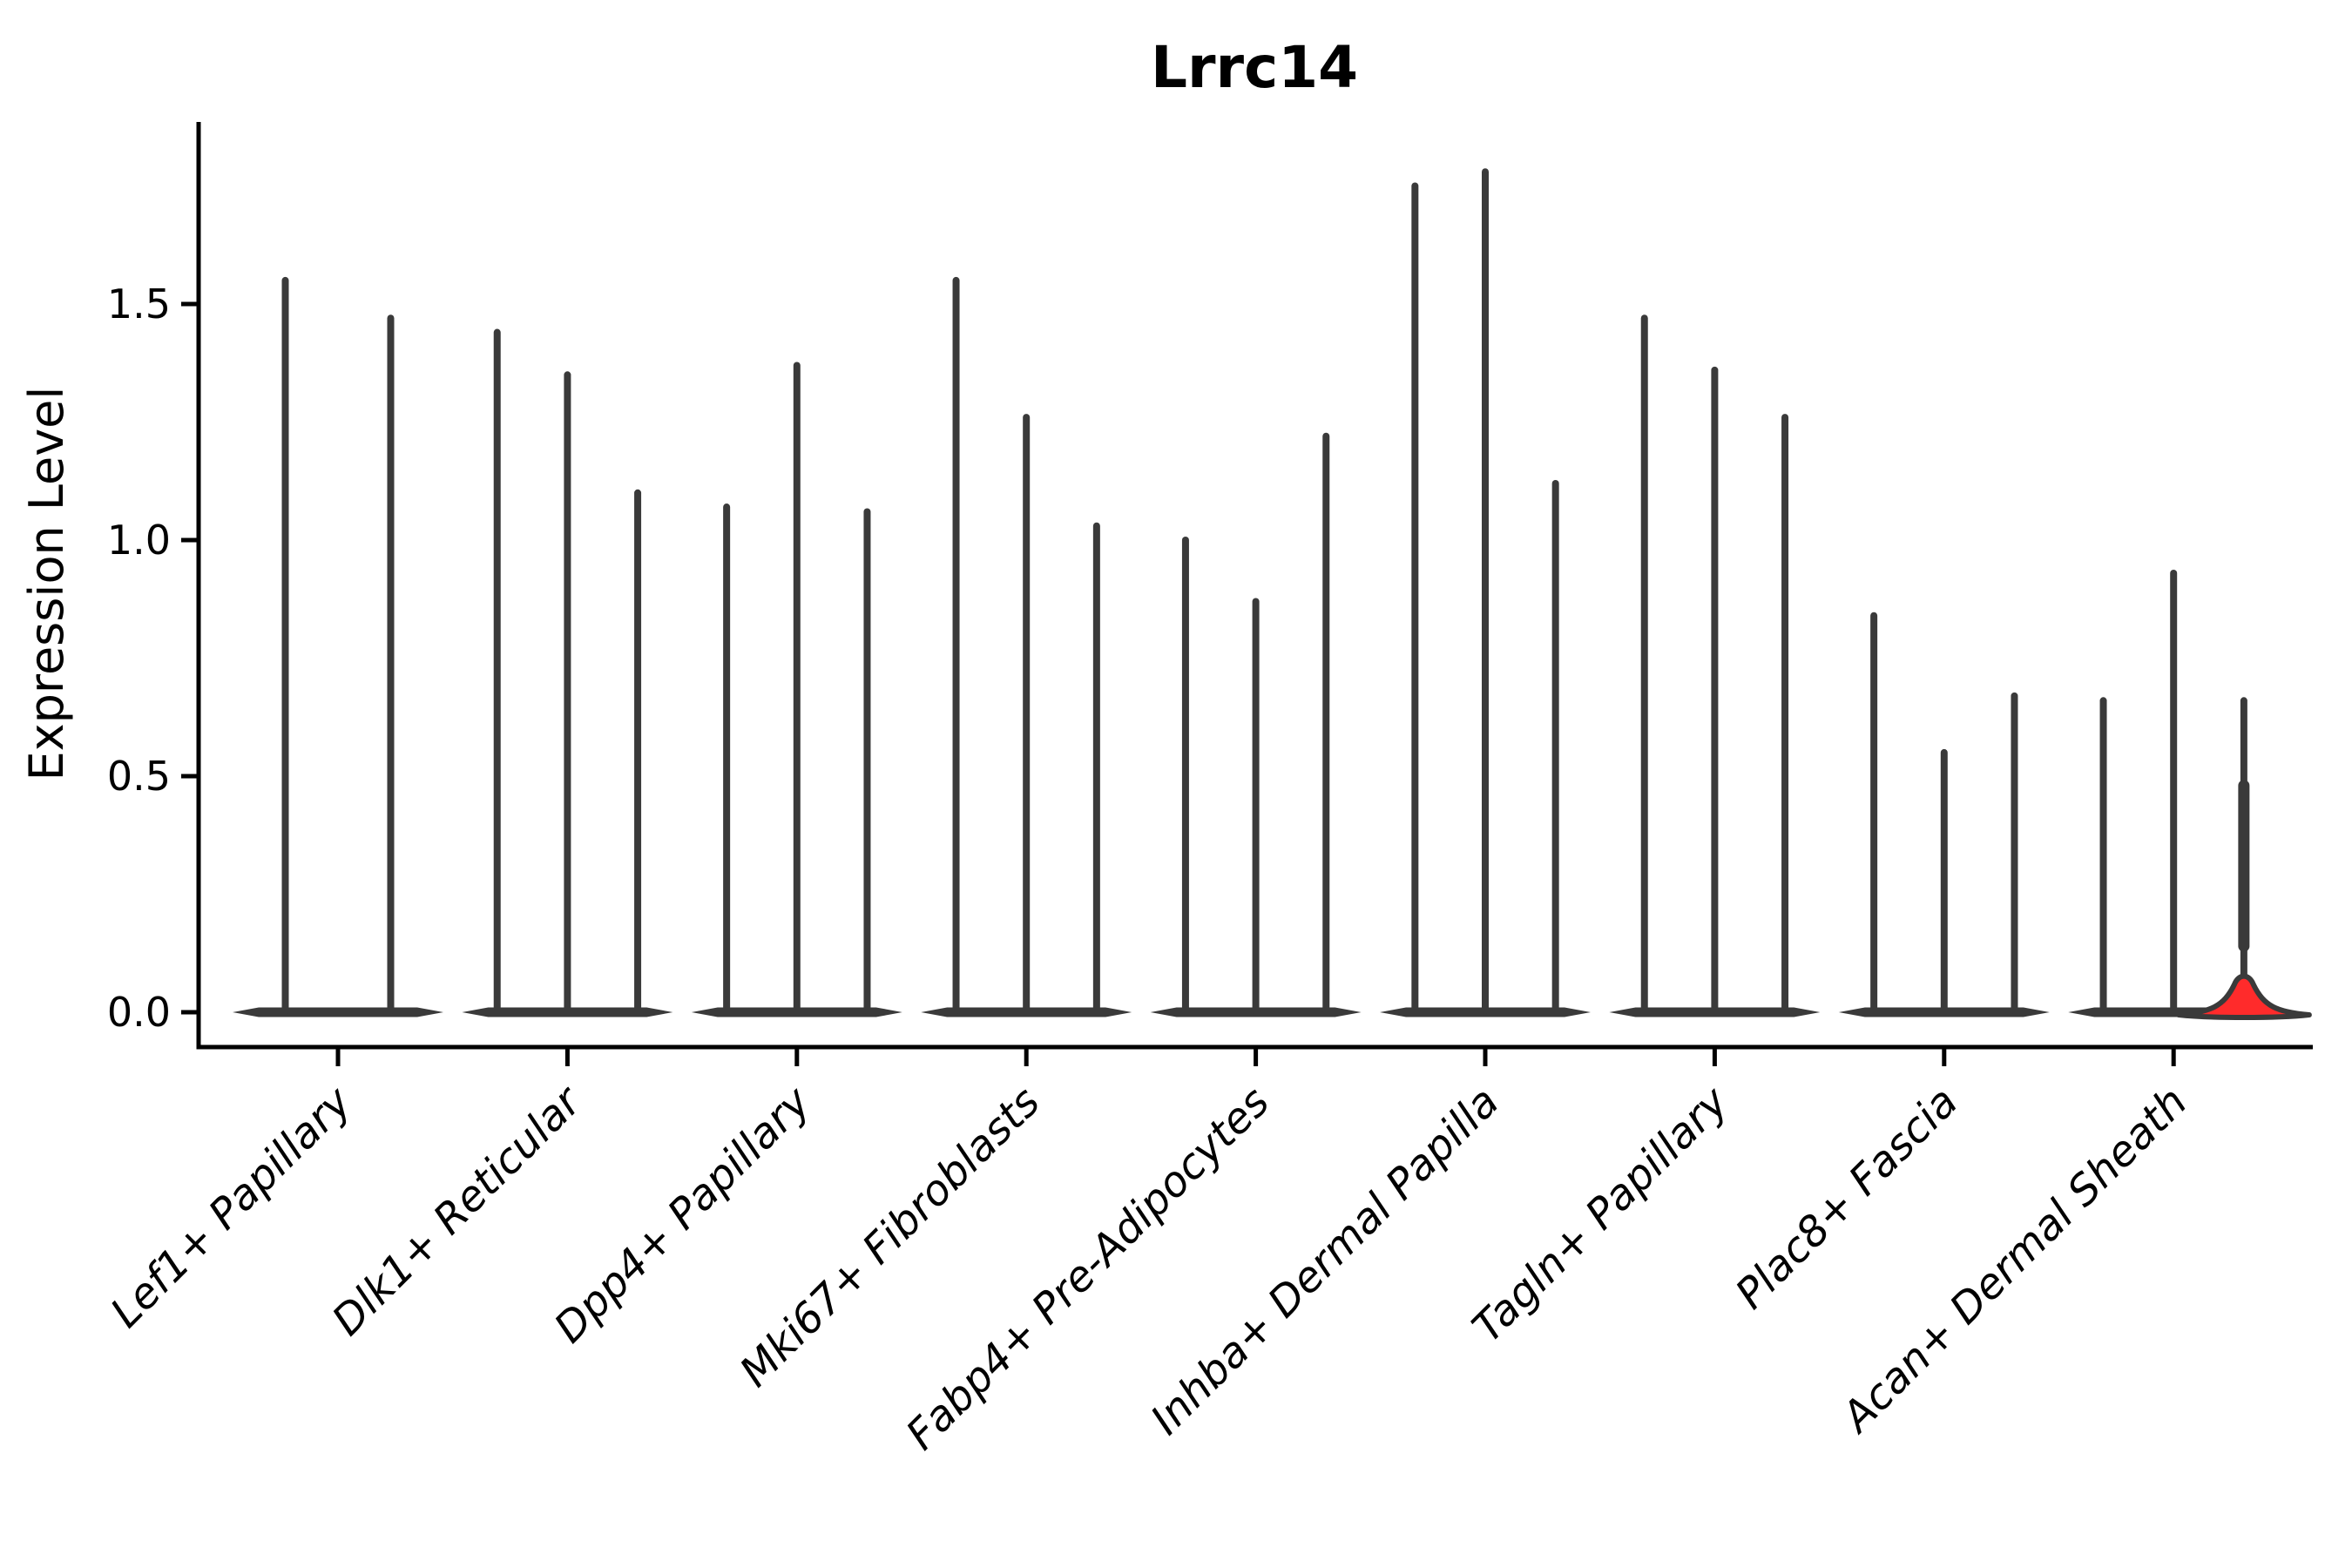 This screenshot has width=2352, height=1568. I want to click on x-category-label: Lef1+ Papillary, so click(231, 1207).